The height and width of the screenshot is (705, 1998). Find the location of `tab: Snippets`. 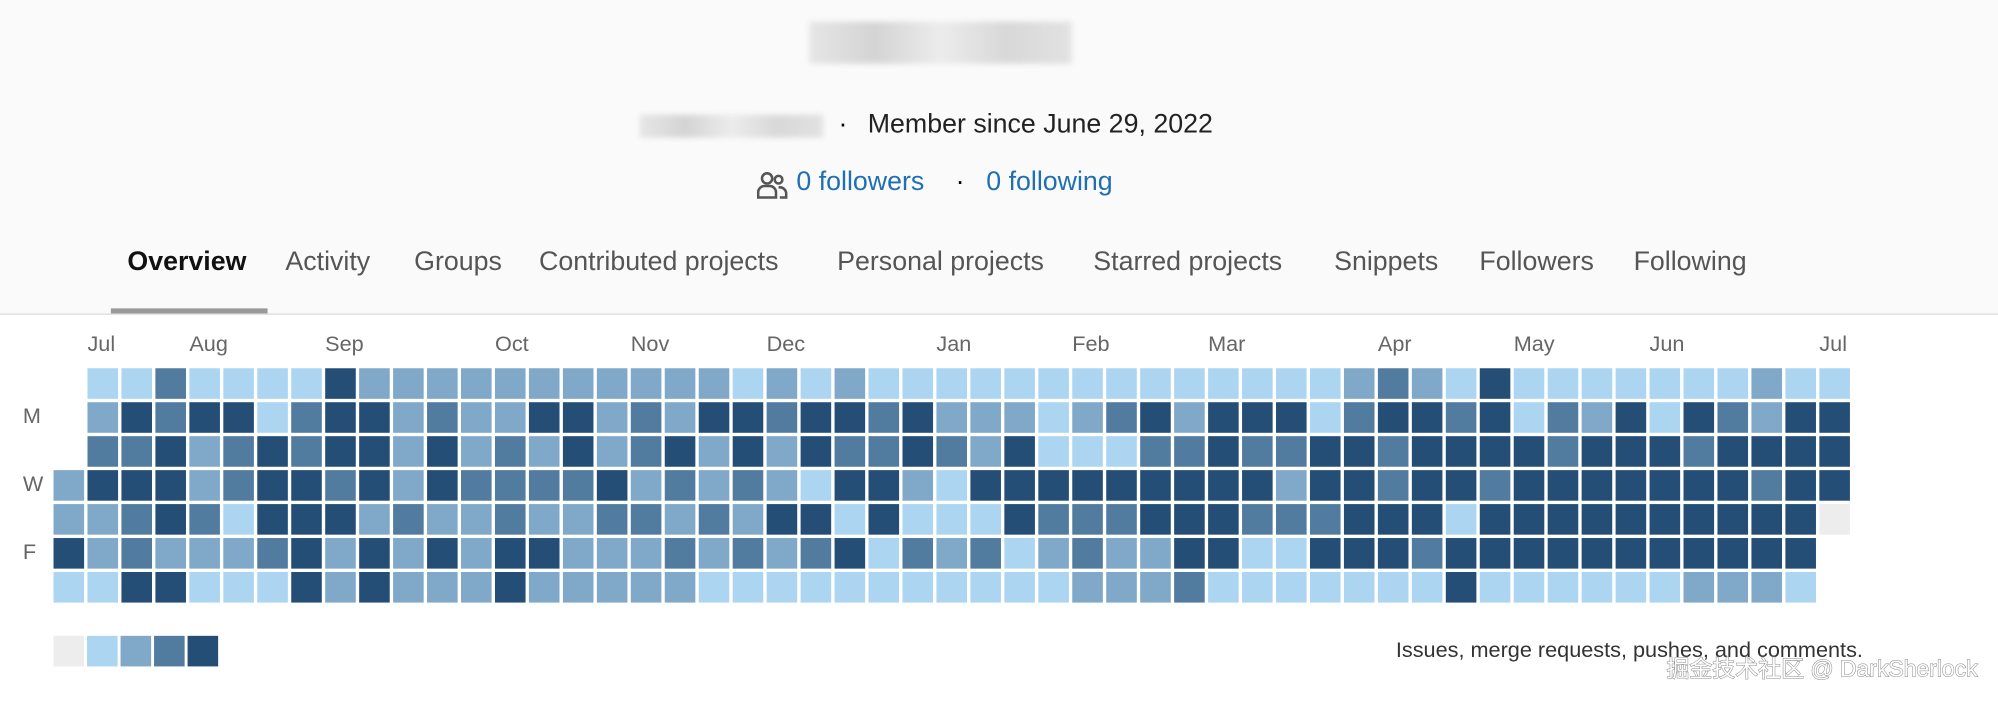

tab: Snippets is located at coordinates (1386, 262).